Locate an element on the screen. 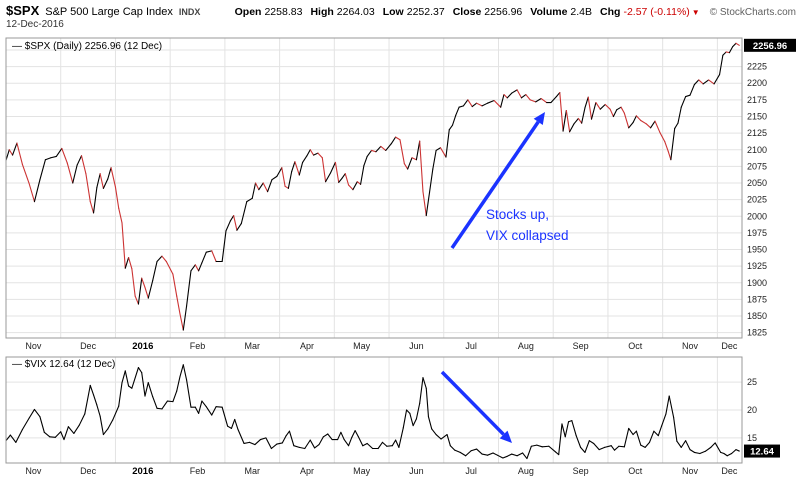  svg-text: 2225 is located at coordinates (757, 67).